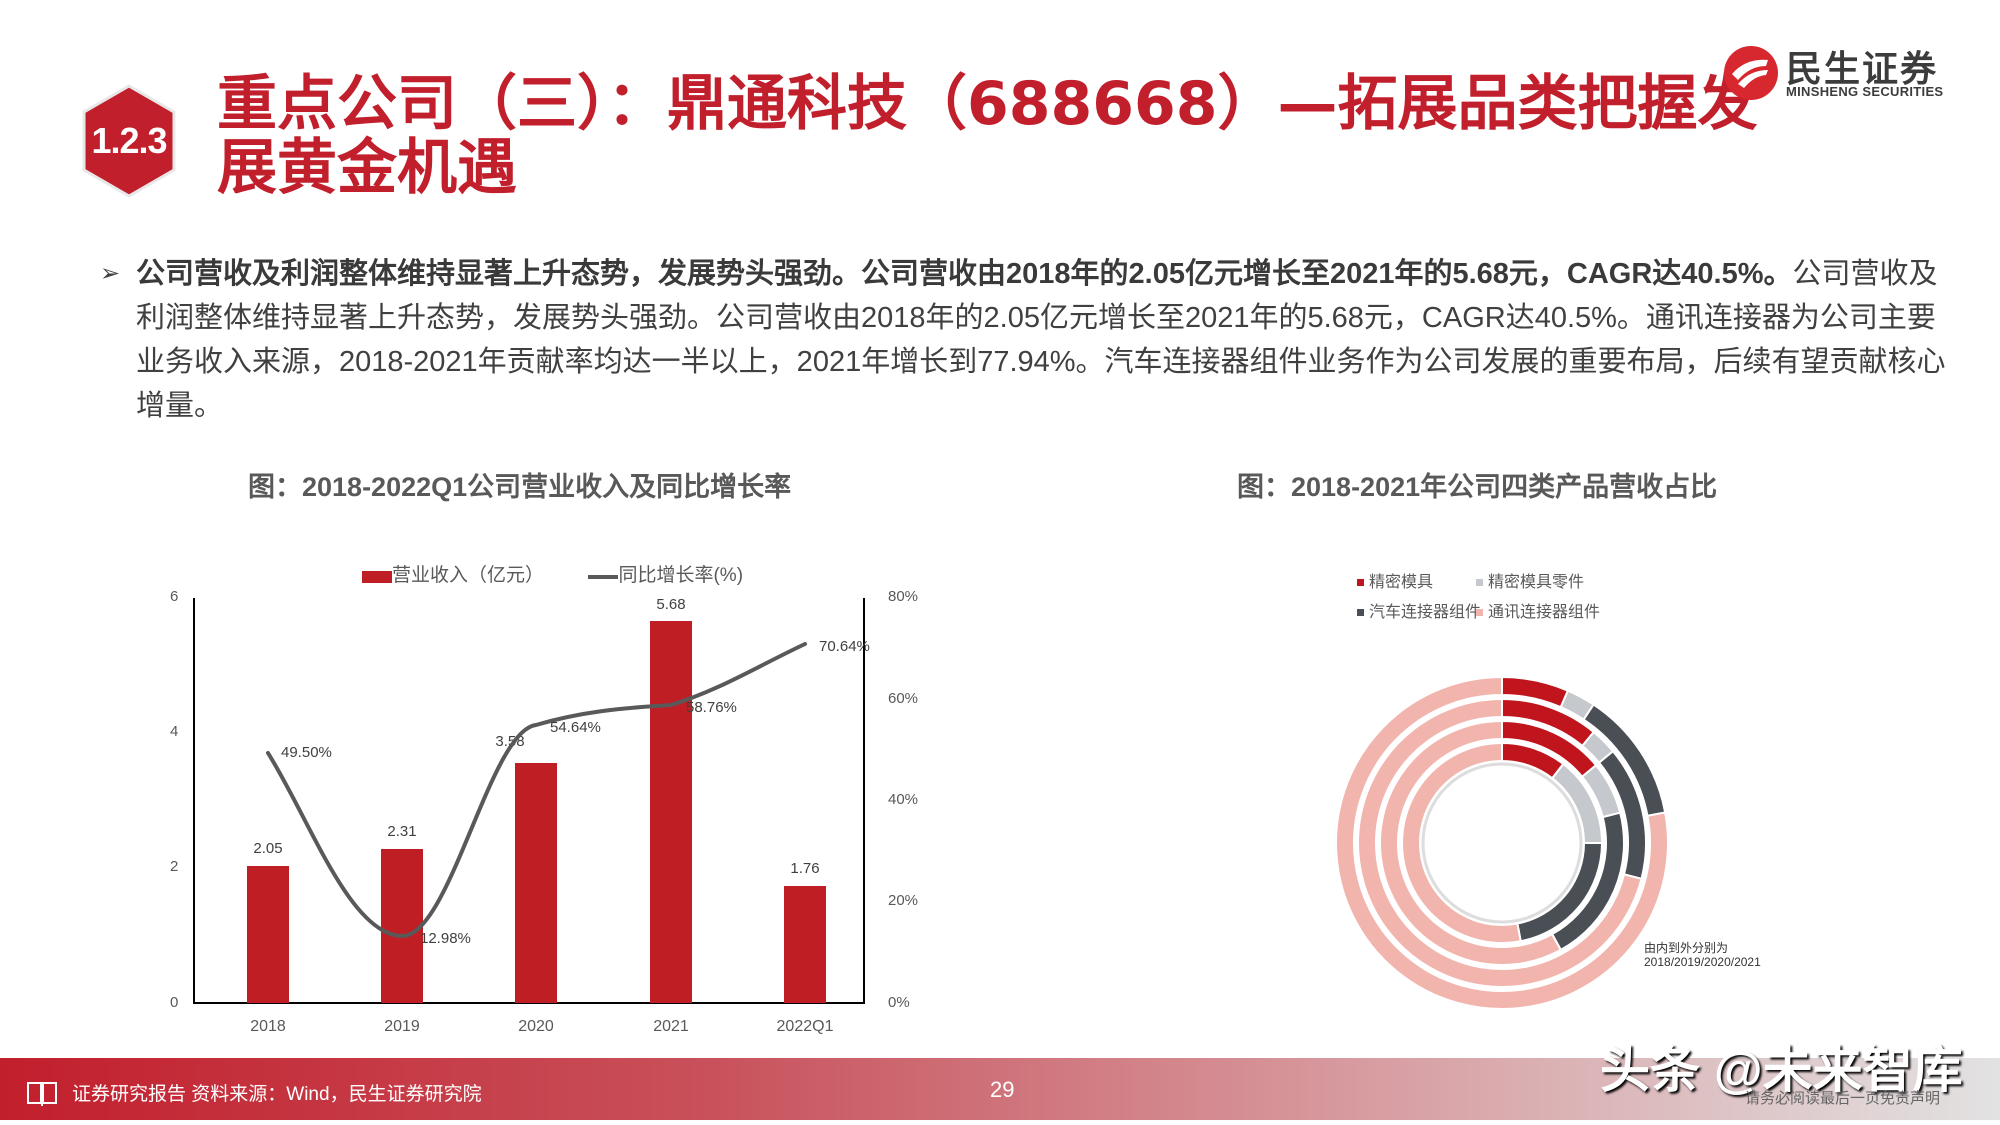 This screenshot has height=1125, width=2000. What do you see at coordinates (402, 926) in the screenshot?
I see `bar-2019` at bounding box center [402, 926].